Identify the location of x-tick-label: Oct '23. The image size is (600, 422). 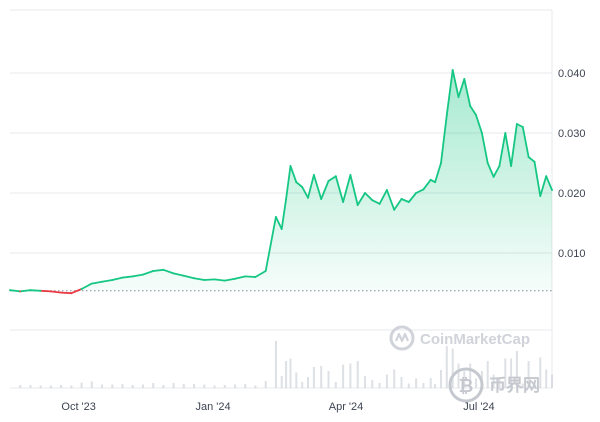
(78, 407).